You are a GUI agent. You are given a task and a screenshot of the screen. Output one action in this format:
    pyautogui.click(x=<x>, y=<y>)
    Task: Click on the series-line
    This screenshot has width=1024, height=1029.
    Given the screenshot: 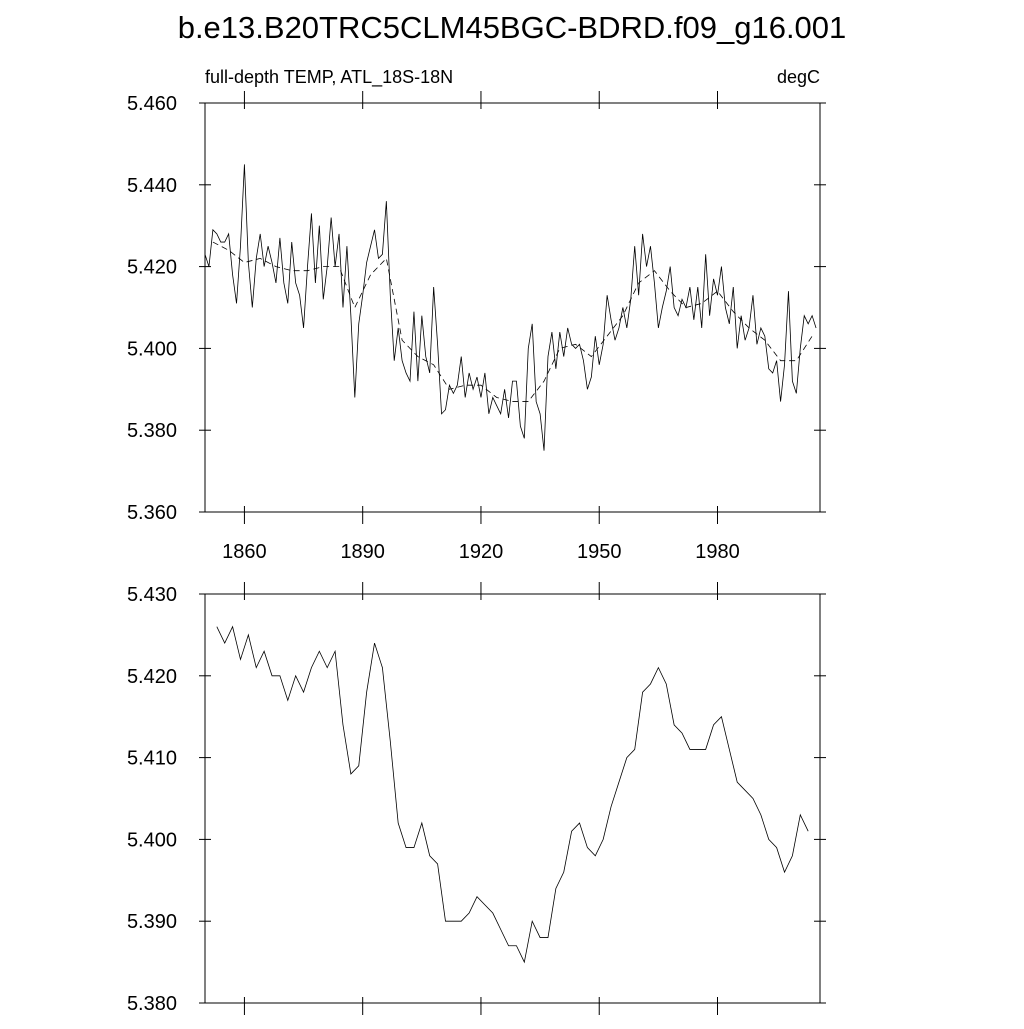 What is the action you would take?
    pyautogui.click(x=512, y=321)
    